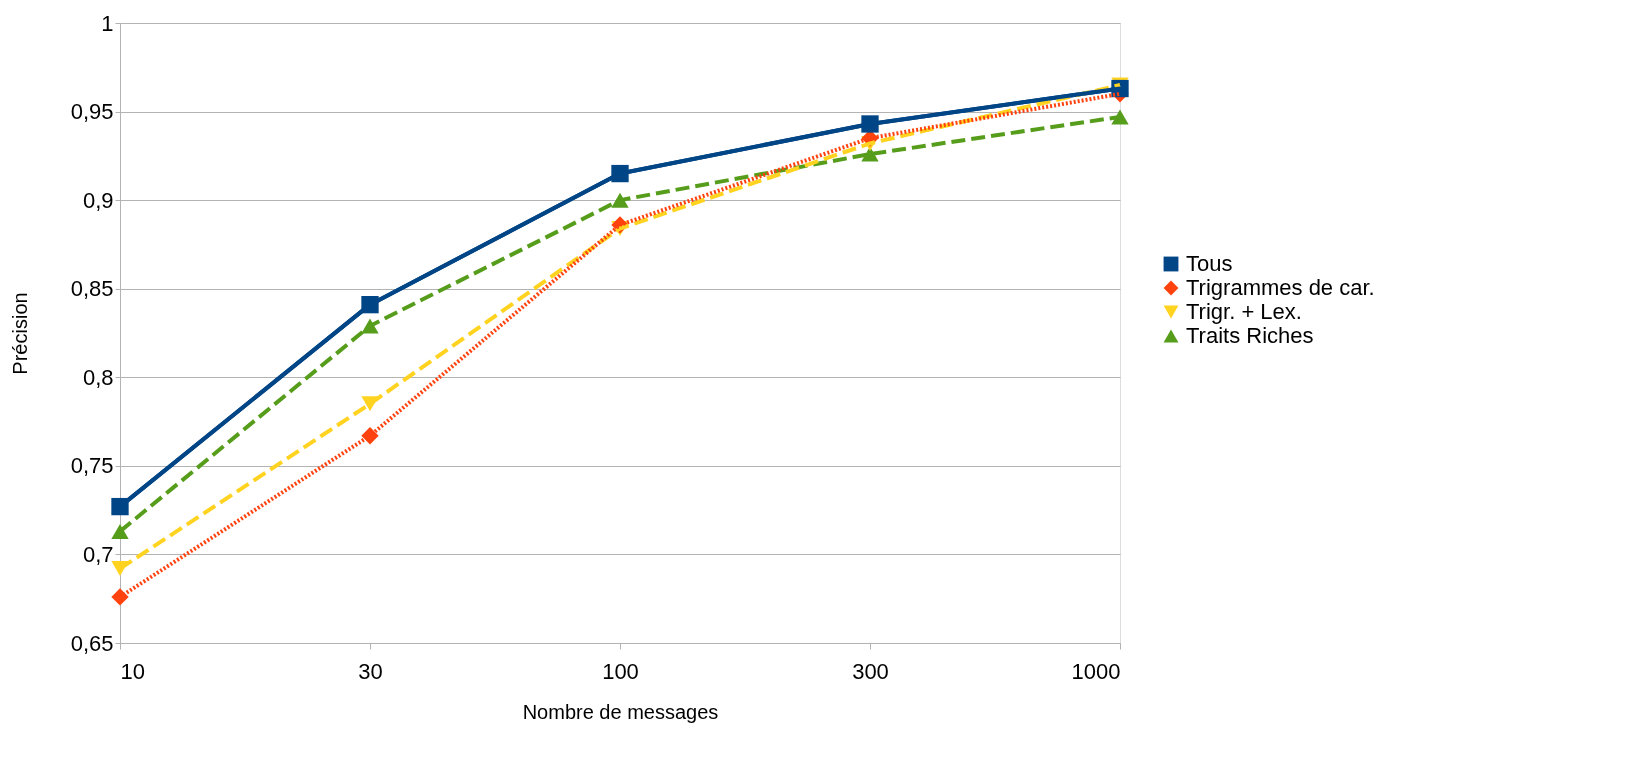 This screenshot has width=1644, height=760. What do you see at coordinates (98, 200) in the screenshot?
I see `y-tick-label: 0,9` at bounding box center [98, 200].